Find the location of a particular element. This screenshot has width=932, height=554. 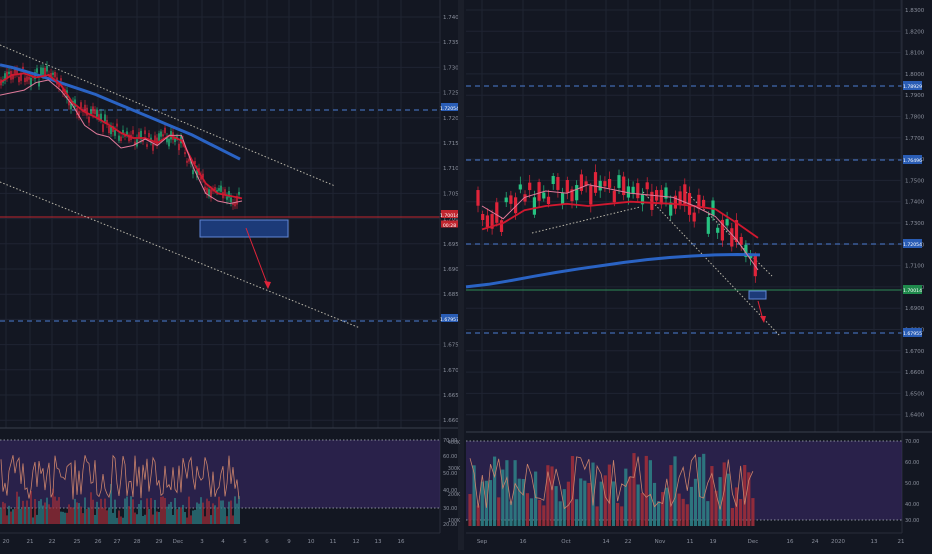

left-time-tick: 3 is located at coordinates (202, 542).